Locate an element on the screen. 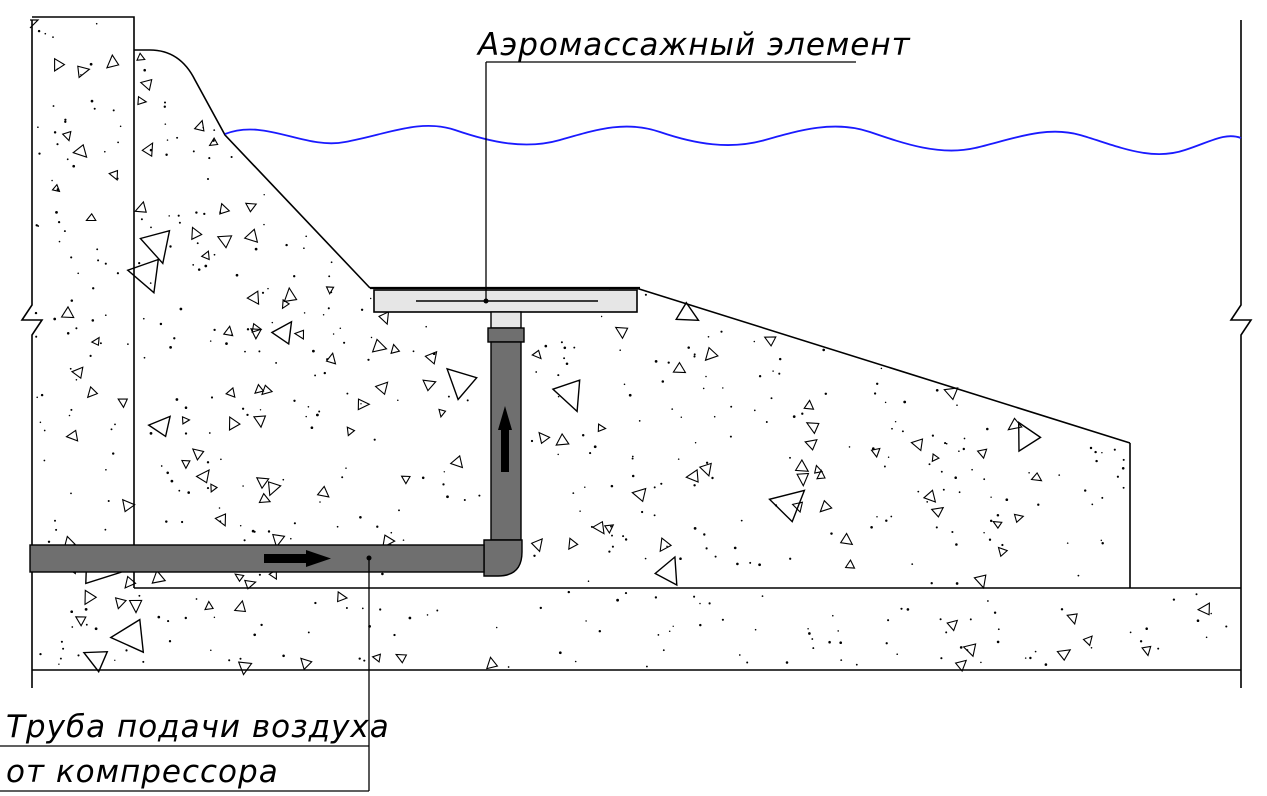 Image resolution: width=1267 pixels, height=796 pixels. label-aeromassage-element: Аэромассажный элемент is located at coordinates (693, 45).